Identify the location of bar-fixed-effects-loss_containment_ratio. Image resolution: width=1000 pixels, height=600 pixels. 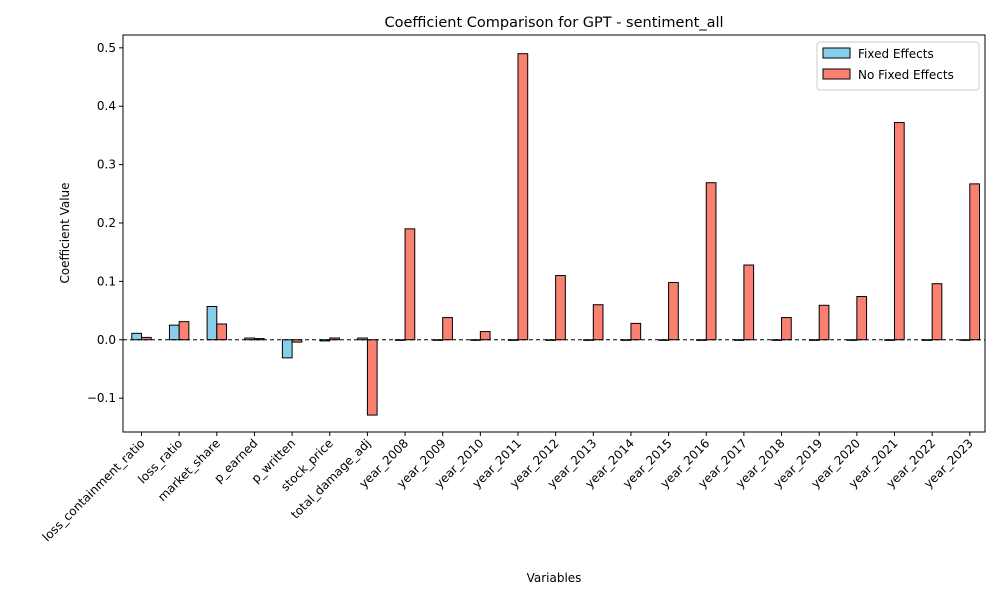
(137, 336).